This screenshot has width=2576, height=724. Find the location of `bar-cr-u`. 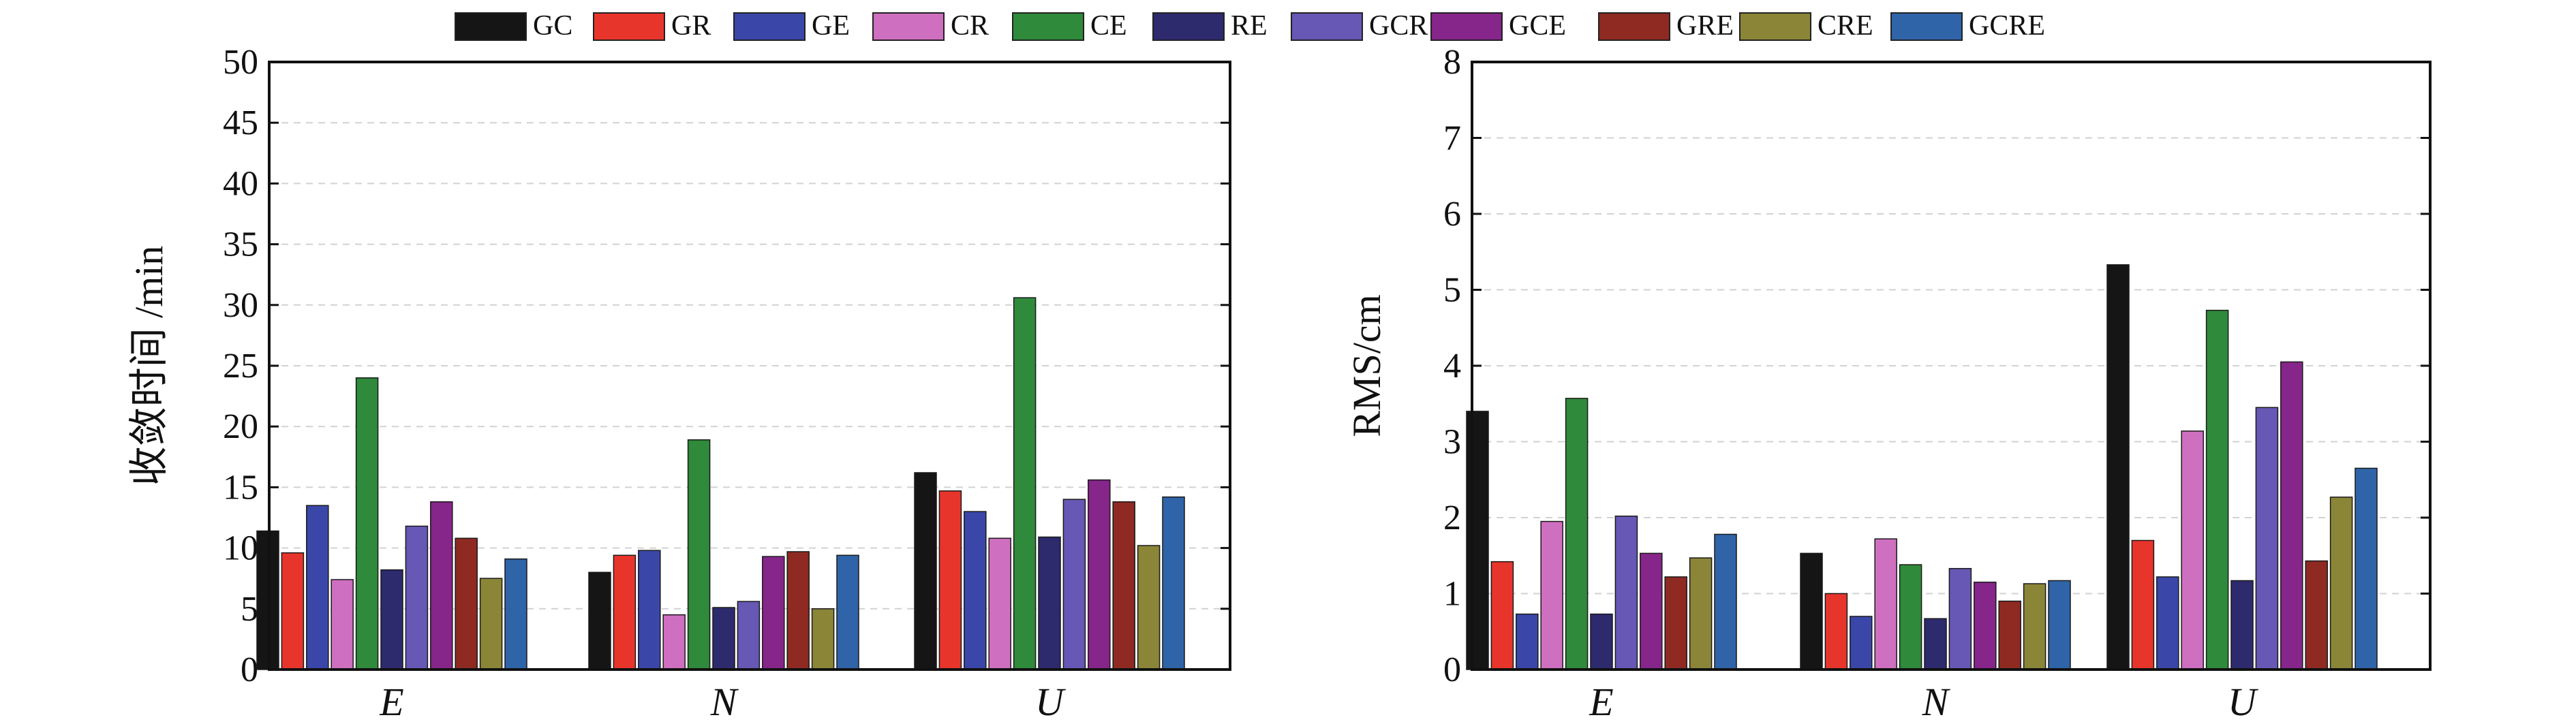

bar-cr-u is located at coordinates (2192, 550).